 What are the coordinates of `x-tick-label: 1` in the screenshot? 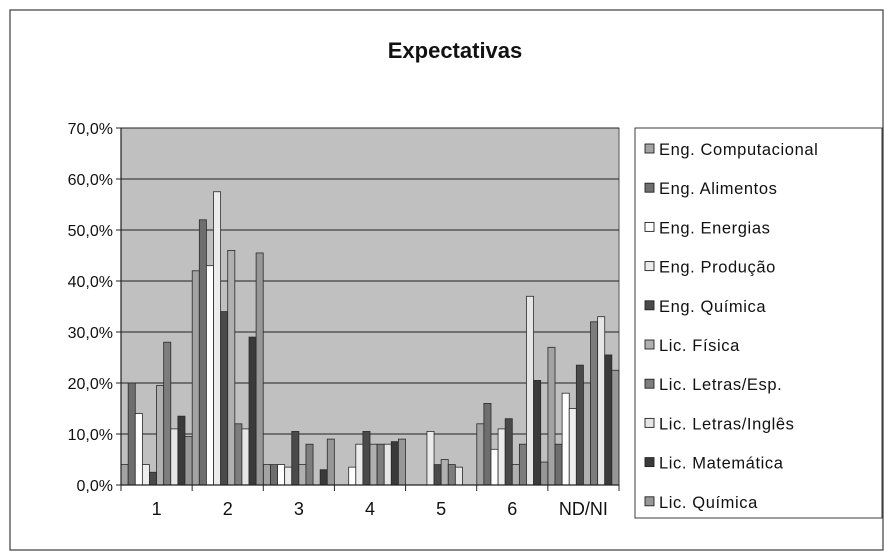 It's located at (157, 509).